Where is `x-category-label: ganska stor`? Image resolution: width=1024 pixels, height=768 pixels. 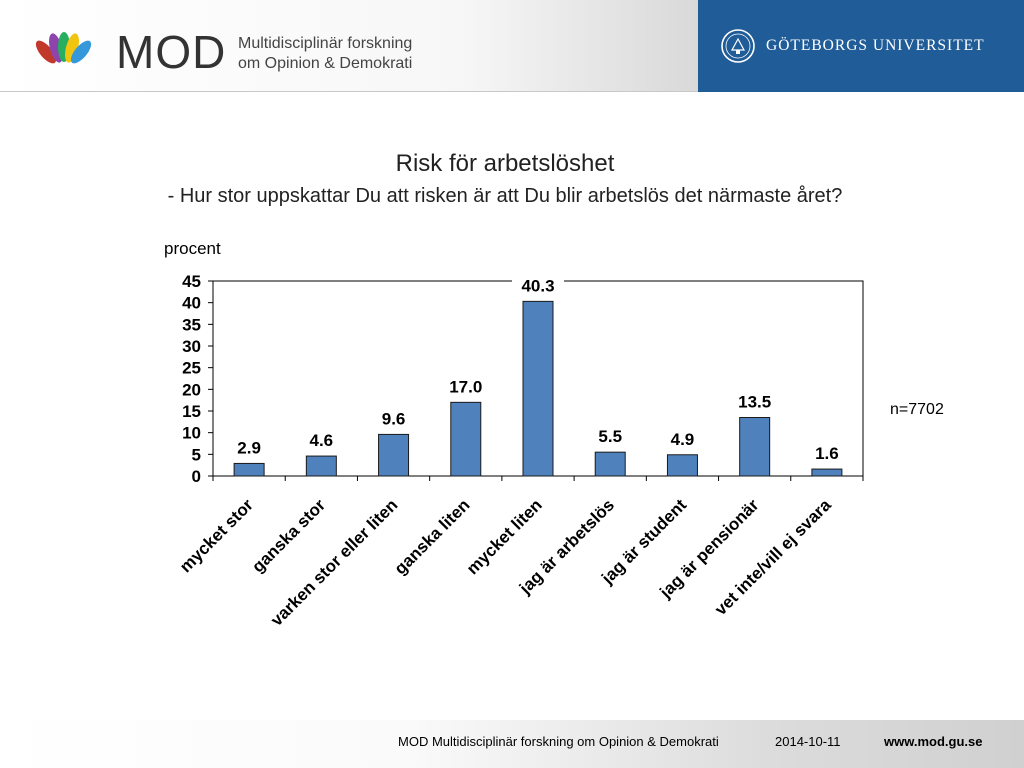
x-category-label: ganska stor is located at coordinates (288, 535).